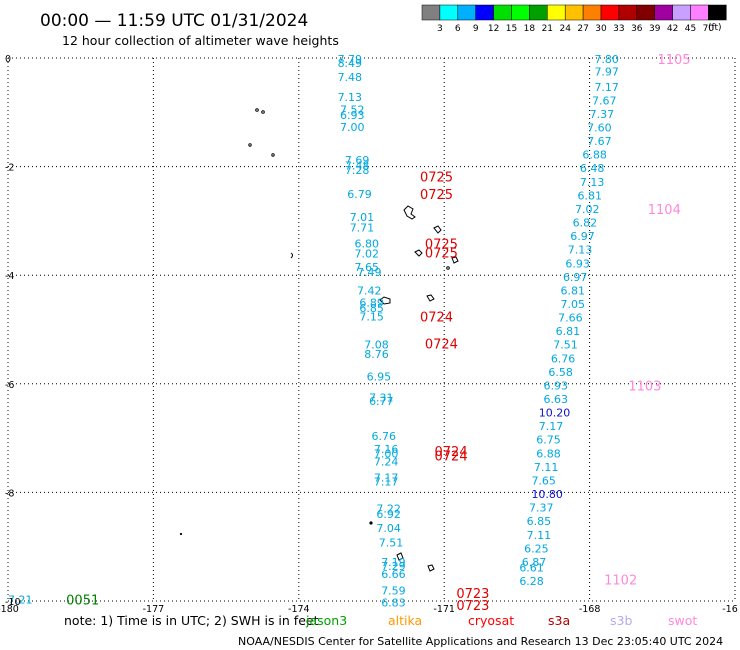  Describe the element at coordinates (379, 377) in the screenshot. I see `wave-height-point: 6.95` at that location.